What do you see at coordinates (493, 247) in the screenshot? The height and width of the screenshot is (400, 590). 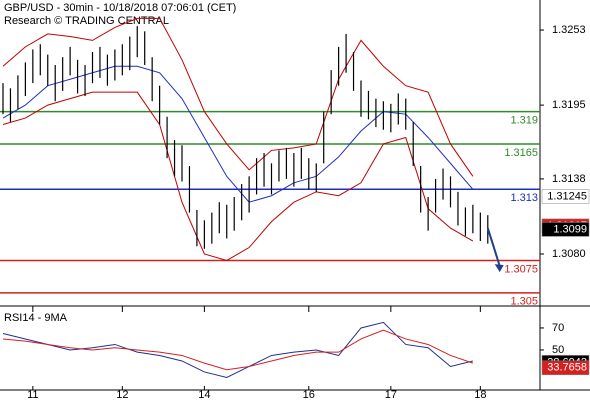 I see `arrow` at bounding box center [493, 247].